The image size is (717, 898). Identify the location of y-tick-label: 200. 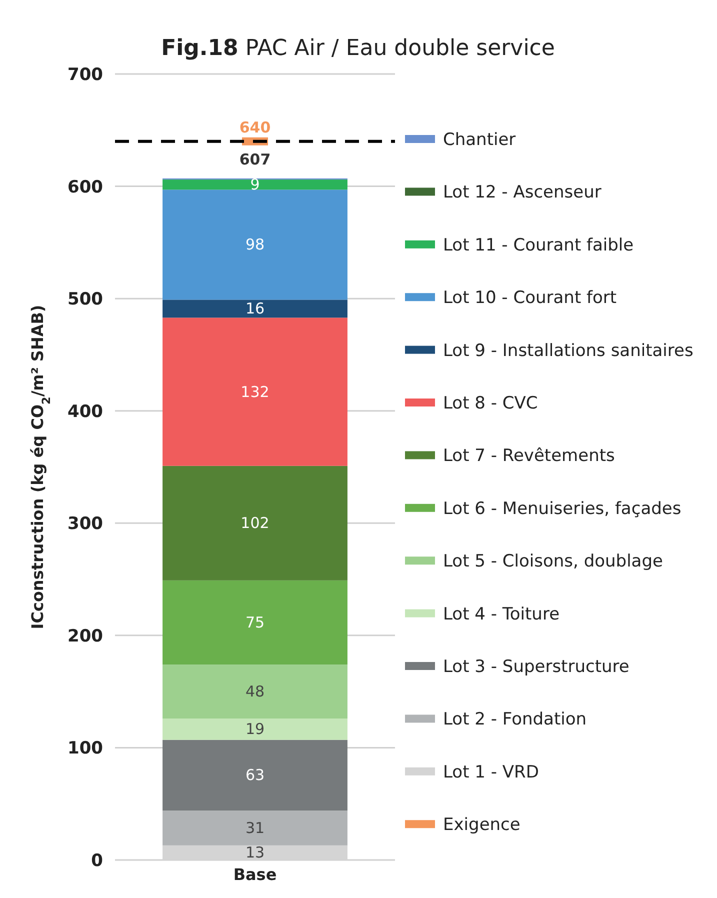
(86, 636).